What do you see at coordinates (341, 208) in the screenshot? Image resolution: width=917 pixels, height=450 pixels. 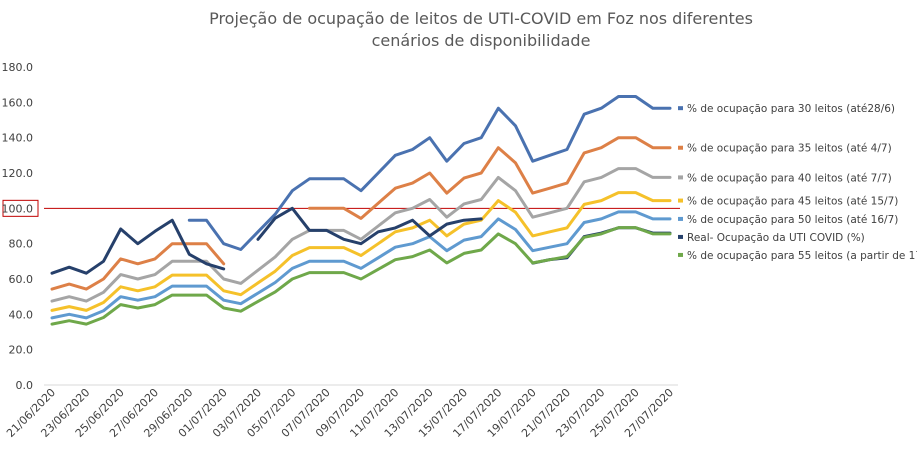 I see `reference-line-group` at bounding box center [341, 208].